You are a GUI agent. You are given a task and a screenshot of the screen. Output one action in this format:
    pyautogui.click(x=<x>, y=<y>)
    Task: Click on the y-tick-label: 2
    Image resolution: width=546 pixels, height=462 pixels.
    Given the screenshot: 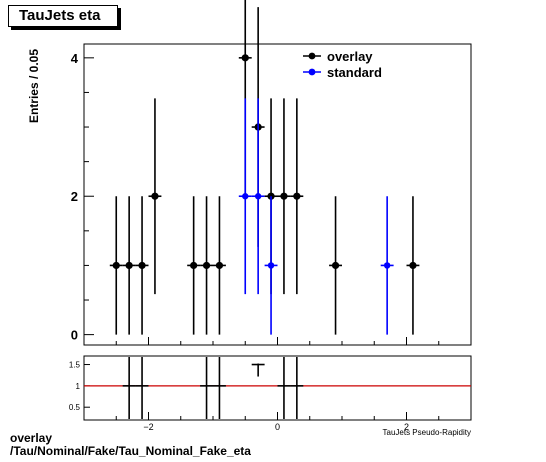 What is the action you would take?
    pyautogui.click(x=74, y=196)
    